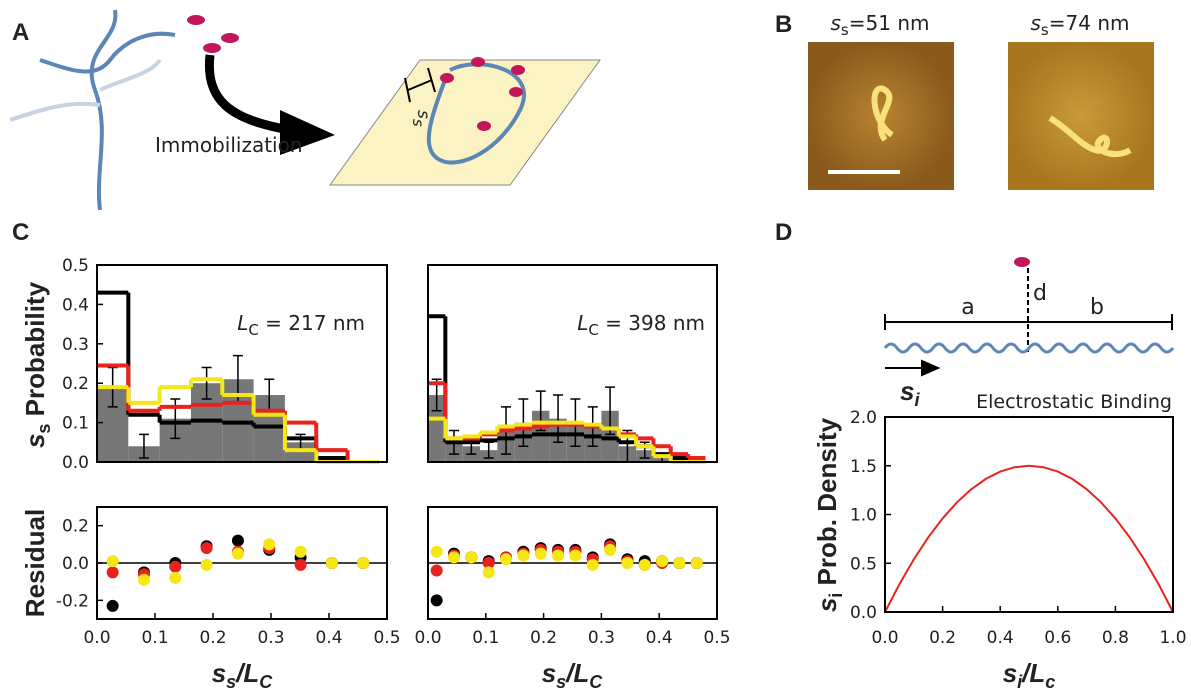 This screenshot has height=697, width=1191. Describe the element at coordinates (1029, 675) in the screenshot. I see `x-axis-label: si/Lc` at that location.